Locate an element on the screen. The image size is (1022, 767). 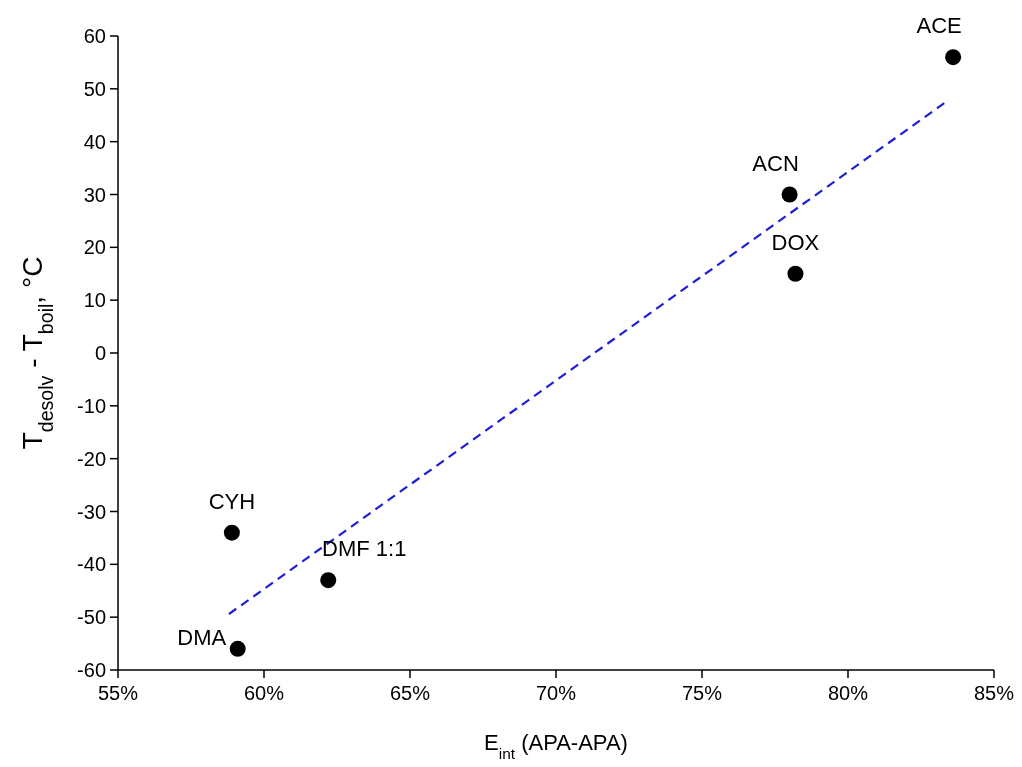
x-tick-label: 85% is located at coordinates (994, 693).